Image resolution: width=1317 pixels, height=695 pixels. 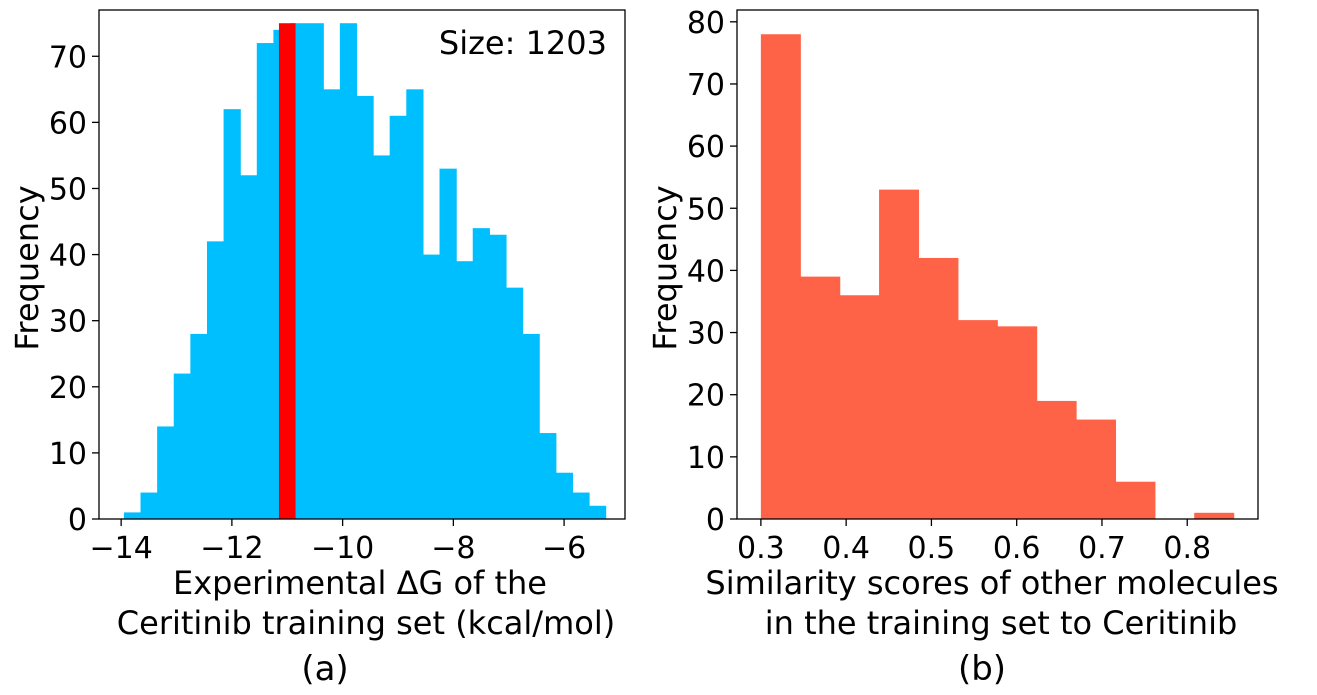 What do you see at coordinates (1187, 548) in the screenshot?
I see `x-tick-label: 0.8` at bounding box center [1187, 548].